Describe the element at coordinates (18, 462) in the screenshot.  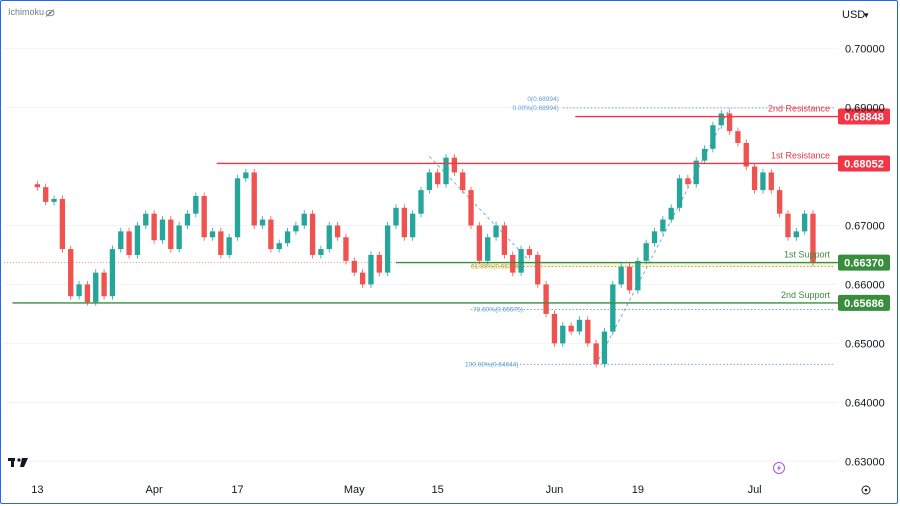
I see `tradingview-logo` at that location.